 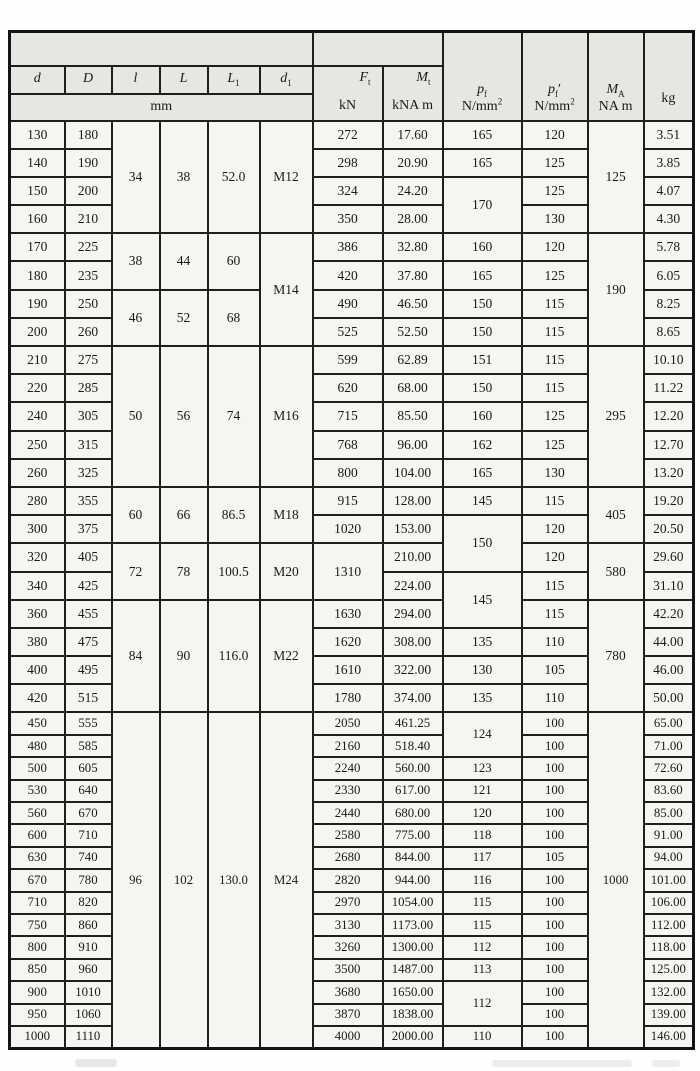 I want to click on table-cell: 305, so click(x=88, y=416).